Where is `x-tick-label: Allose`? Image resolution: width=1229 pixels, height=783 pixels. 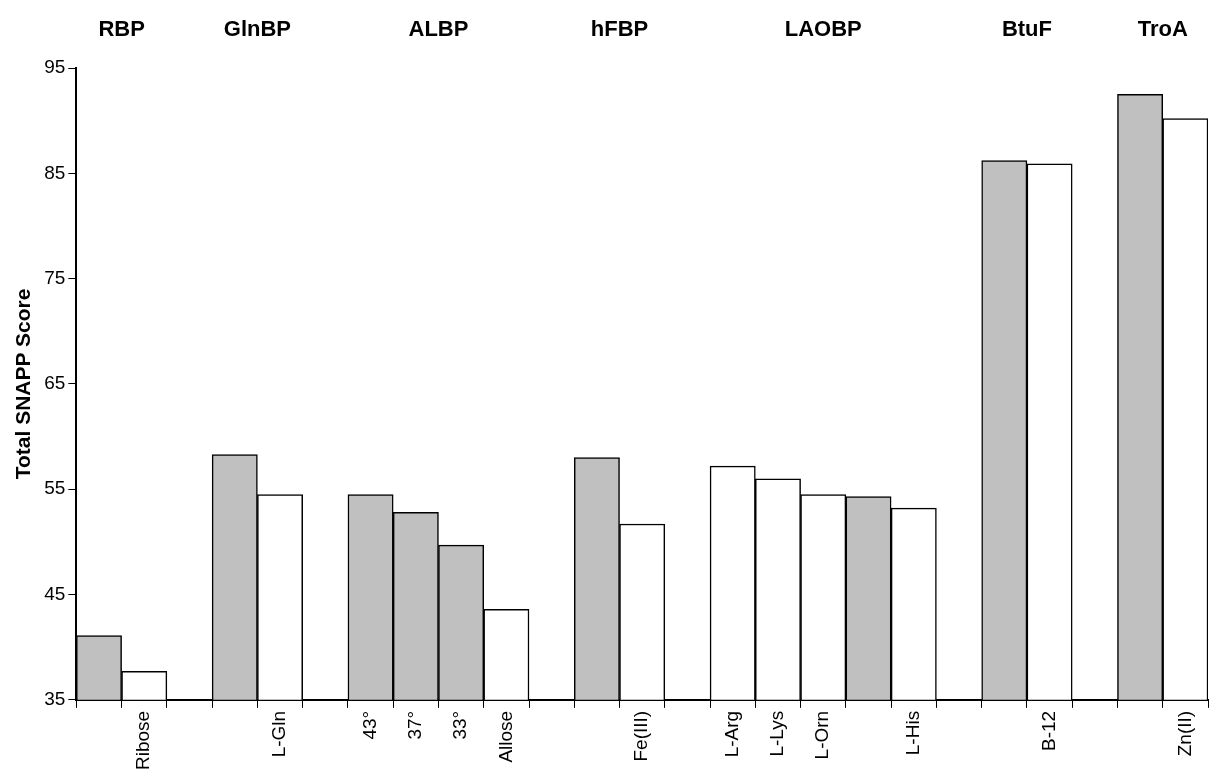 x-tick-label: Allose is located at coordinates (505, 736).